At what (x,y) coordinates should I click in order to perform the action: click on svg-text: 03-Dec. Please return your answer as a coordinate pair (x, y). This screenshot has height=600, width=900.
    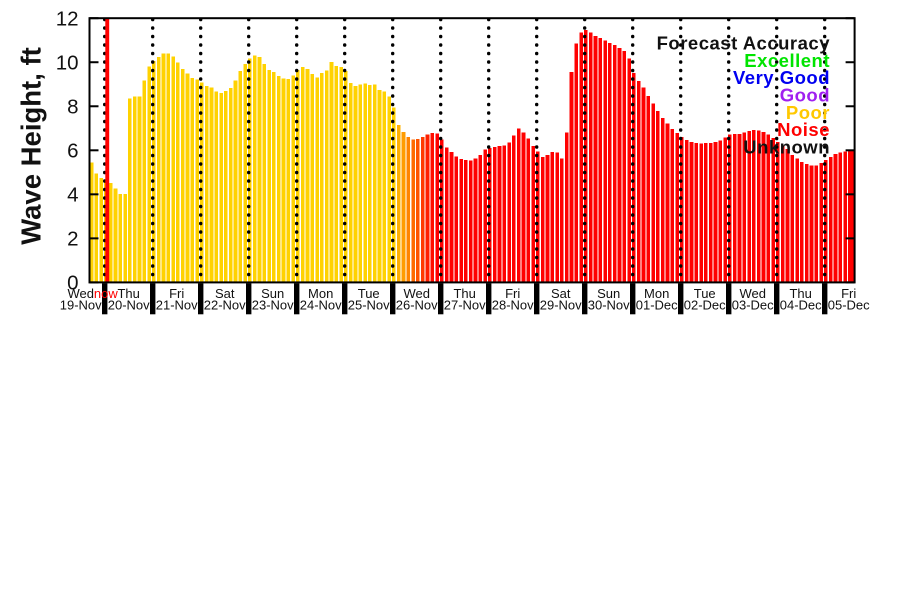
    Looking at the image, I should click on (753, 305).